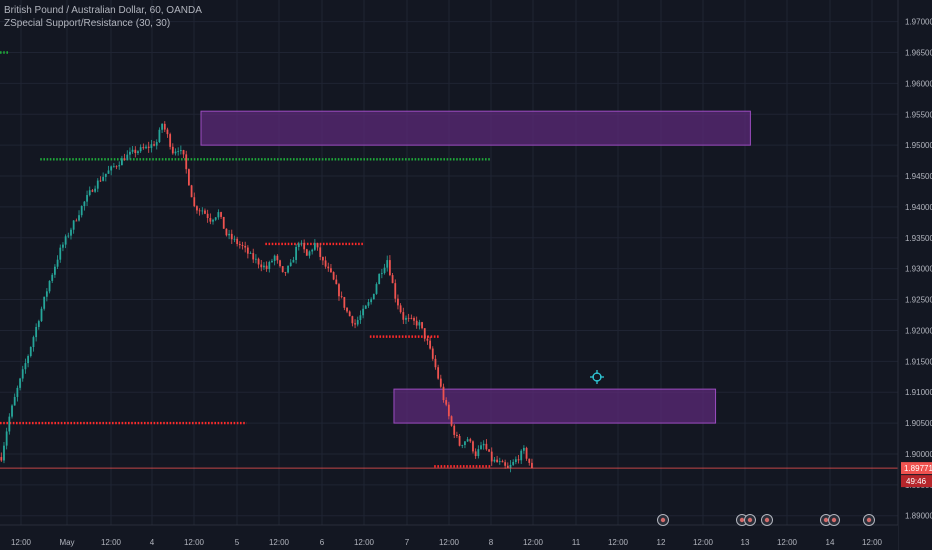 The image size is (932, 550). Describe the element at coordinates (916, 468) in the screenshot. I see `current-price-tag` at that location.